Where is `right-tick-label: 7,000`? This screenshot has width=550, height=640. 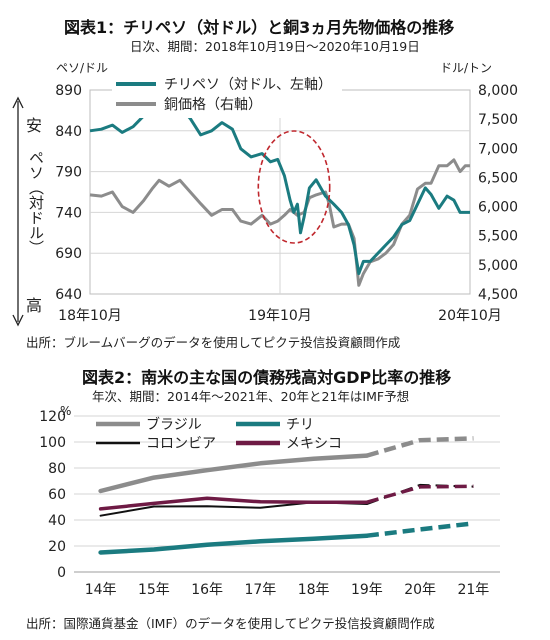 right-tick-label: 7,000 is located at coordinates (498, 149).